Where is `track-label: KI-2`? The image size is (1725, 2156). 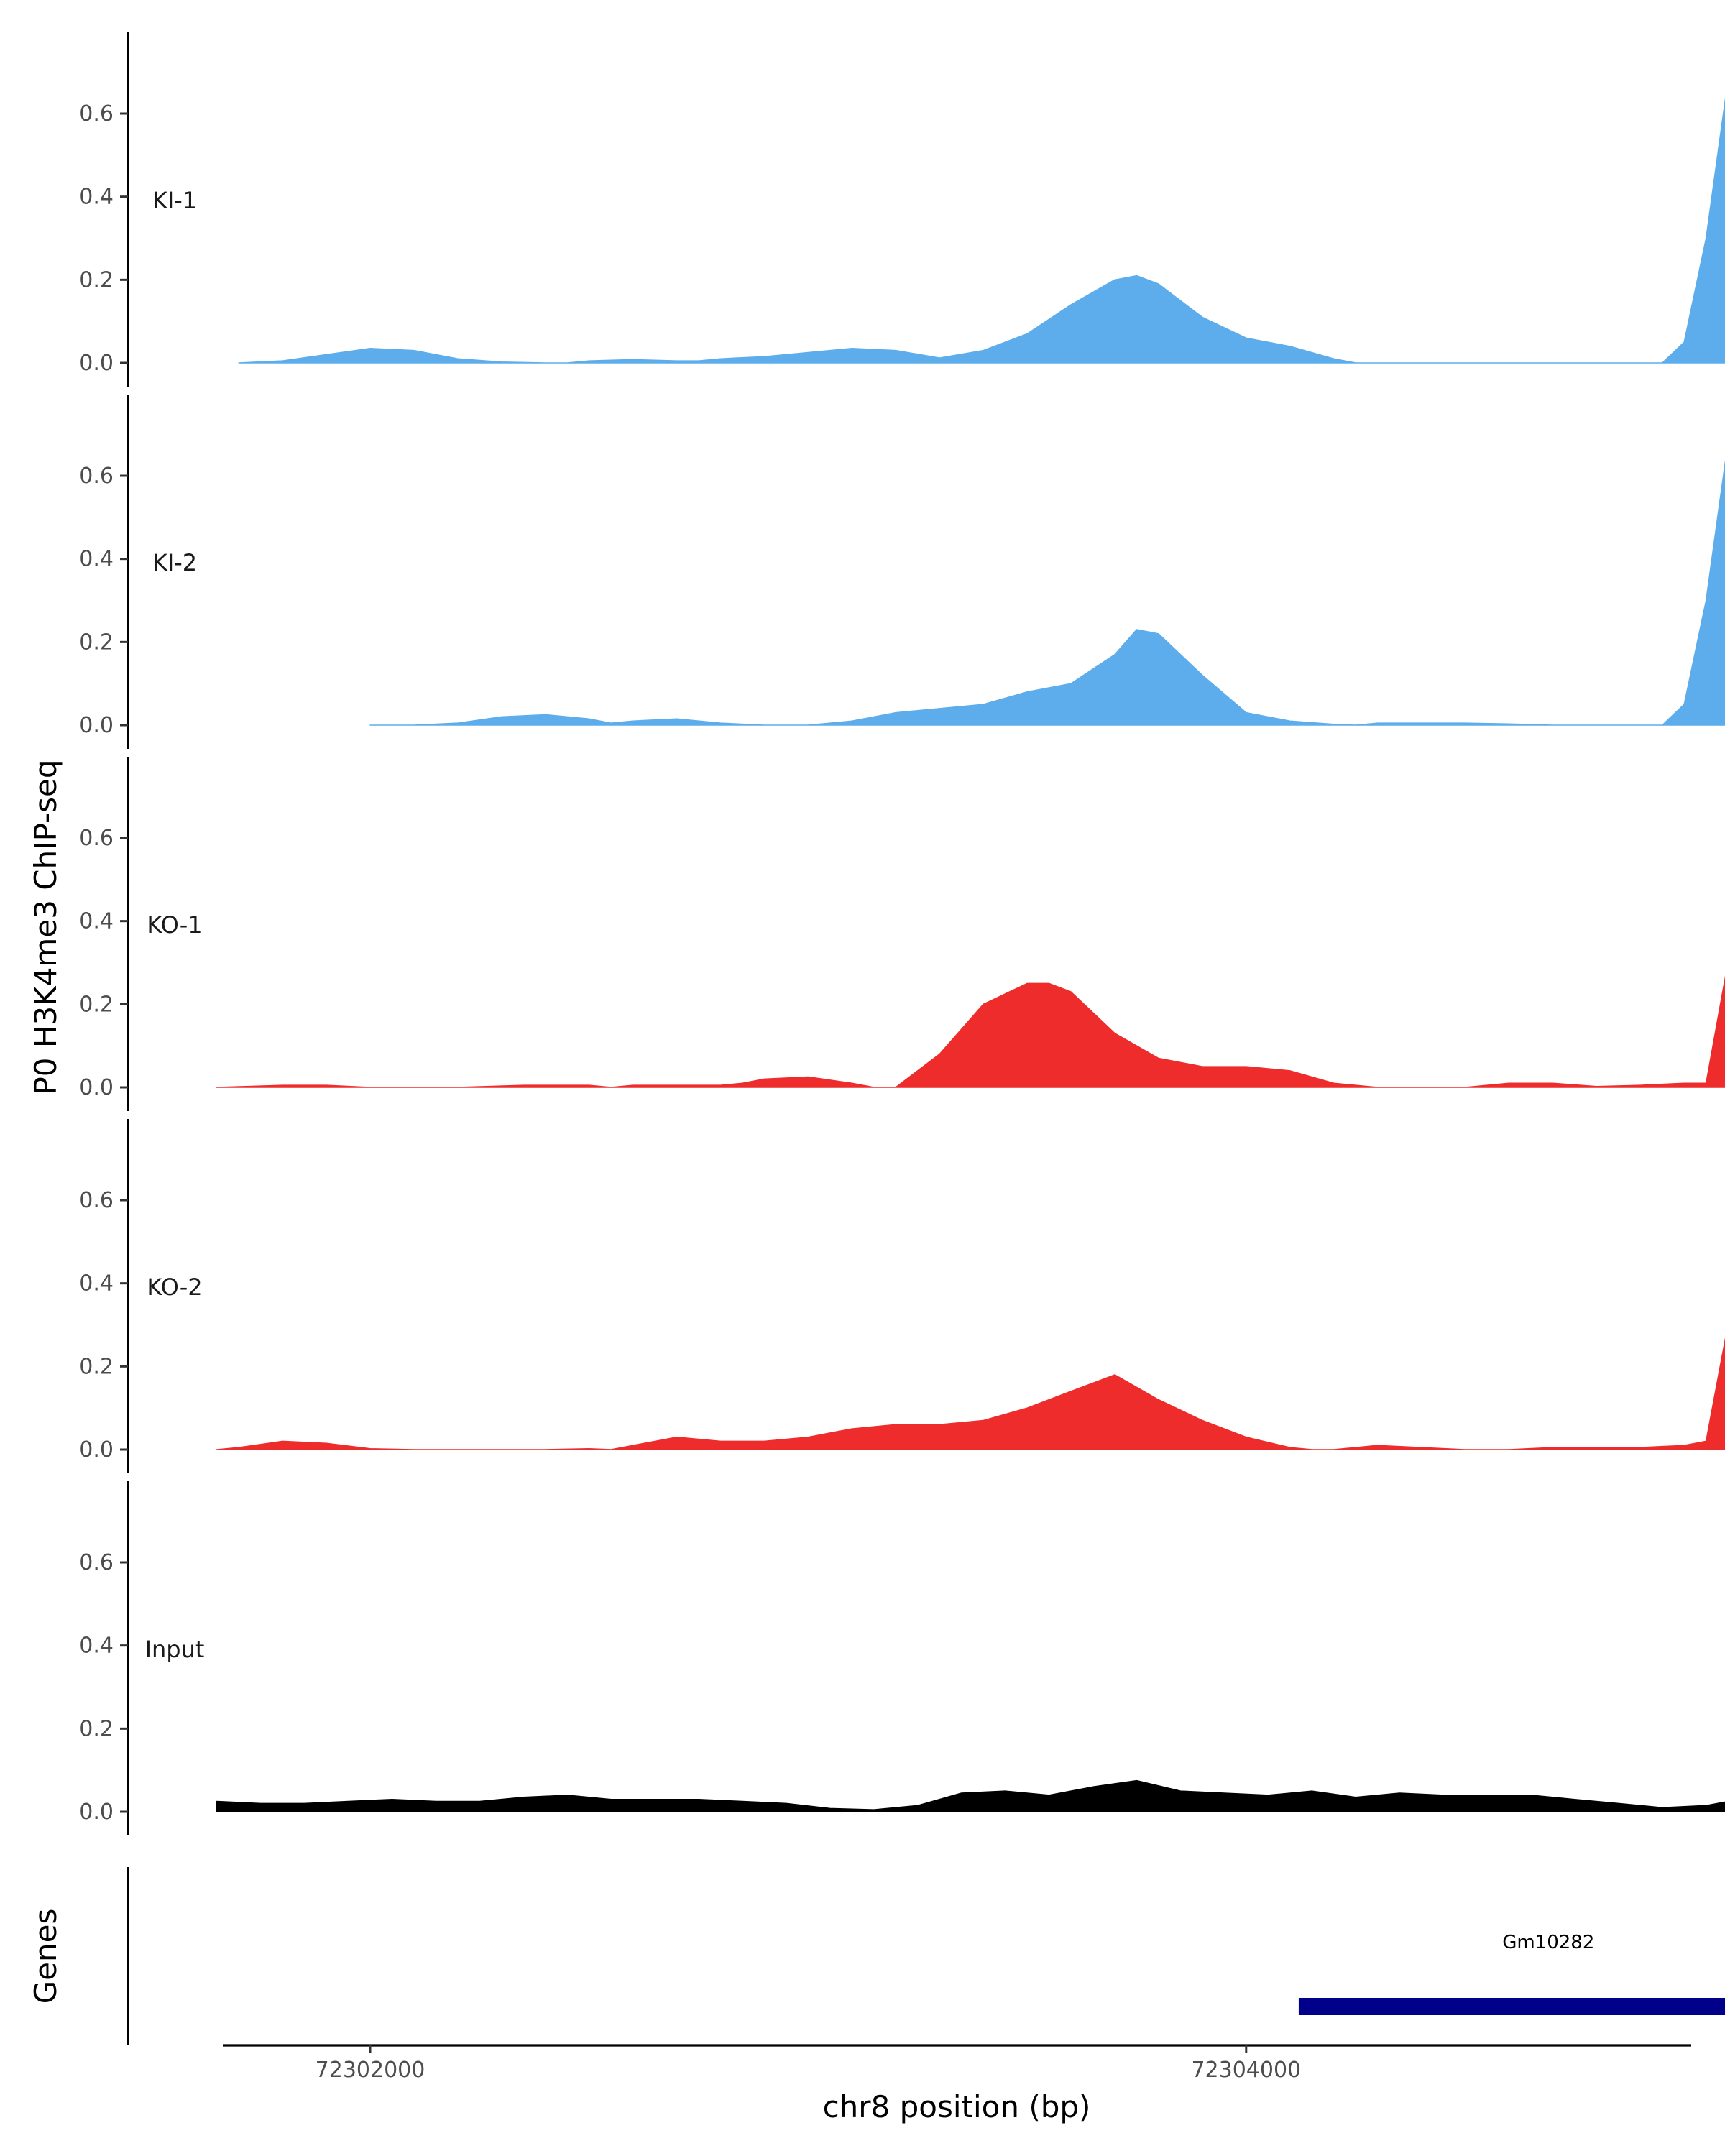 track-label: KI-2 is located at coordinates (174, 562).